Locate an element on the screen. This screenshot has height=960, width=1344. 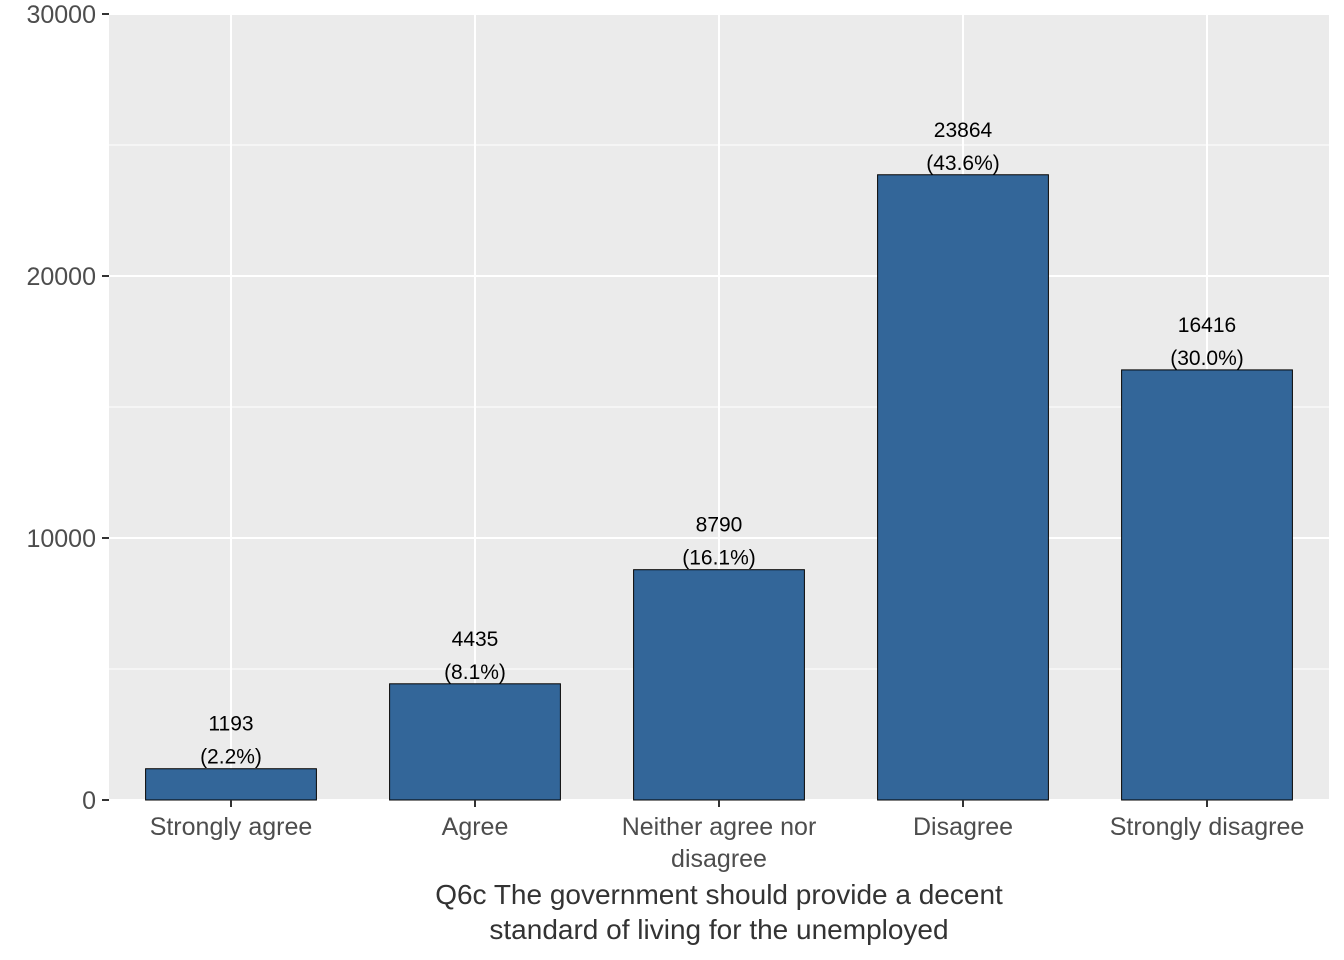
x-tick-label-line: disagree is located at coordinates (719, 859).